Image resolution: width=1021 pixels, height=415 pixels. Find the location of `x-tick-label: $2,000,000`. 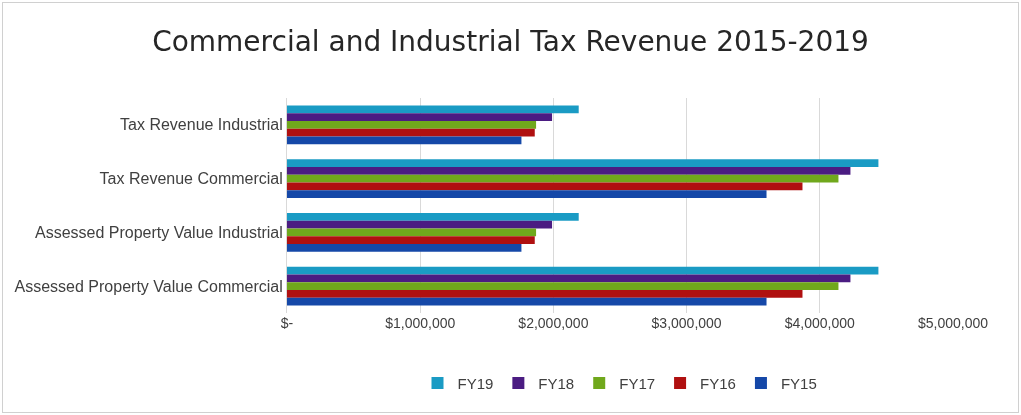

x-tick-label: $2,000,000 is located at coordinates (553, 323).